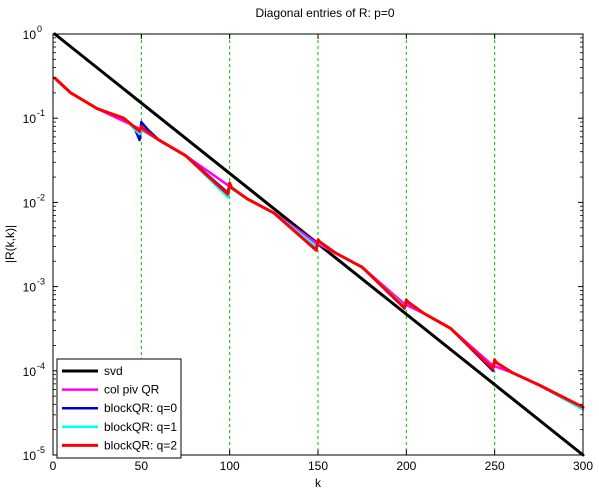 The image size is (599, 493). What do you see at coordinates (142, 466) in the screenshot?
I see `x-tick-label: 50` at bounding box center [142, 466].